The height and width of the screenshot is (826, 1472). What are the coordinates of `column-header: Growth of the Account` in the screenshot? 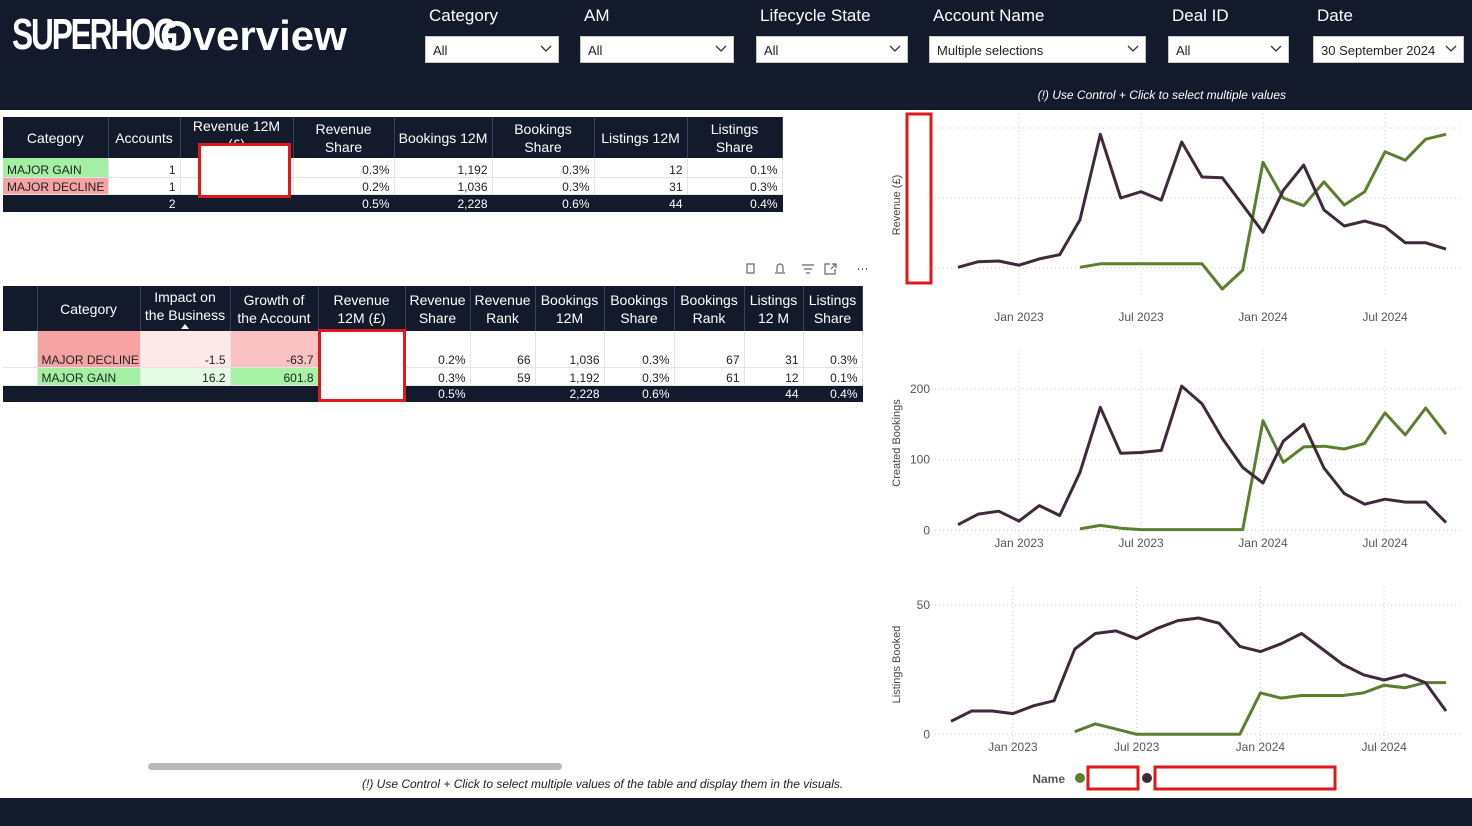 It's located at (274, 308).